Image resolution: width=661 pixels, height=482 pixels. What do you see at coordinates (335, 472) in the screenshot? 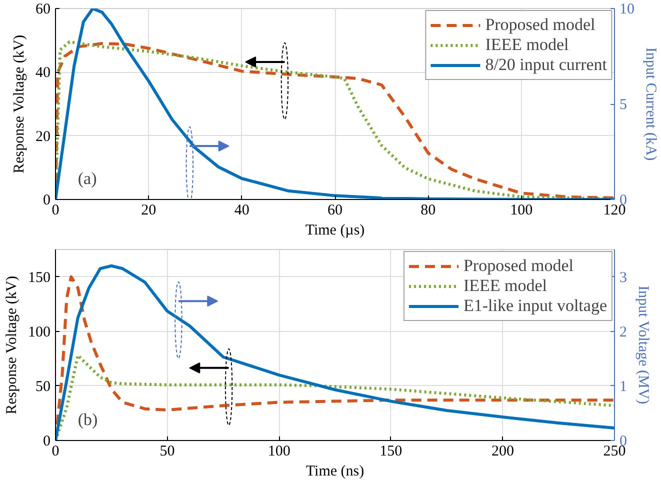
I see `x-axis-title: Time (ns)` at bounding box center [335, 472].